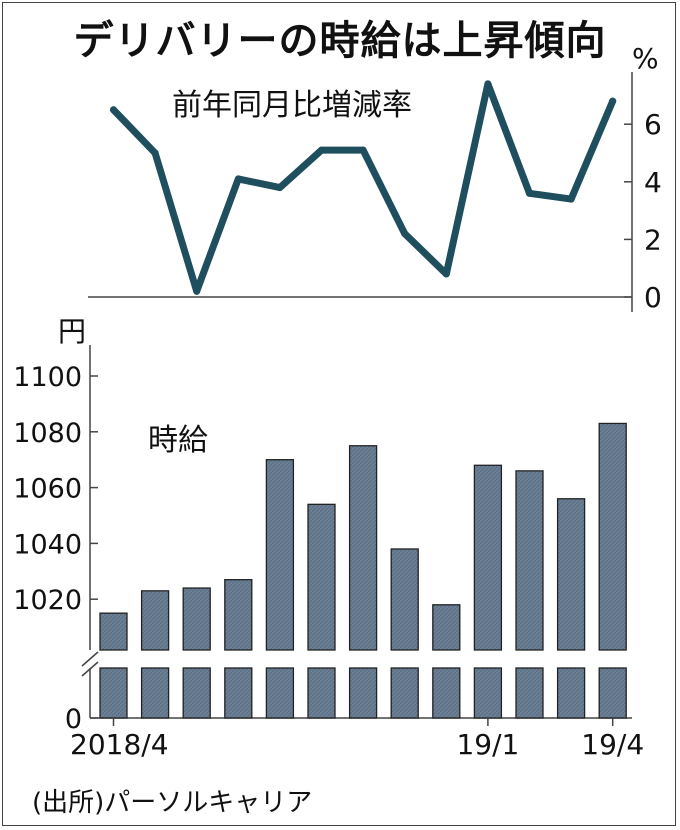  Describe the element at coordinates (47, 377) in the screenshot. I see `bar-y-tick-label: 1100` at that location.